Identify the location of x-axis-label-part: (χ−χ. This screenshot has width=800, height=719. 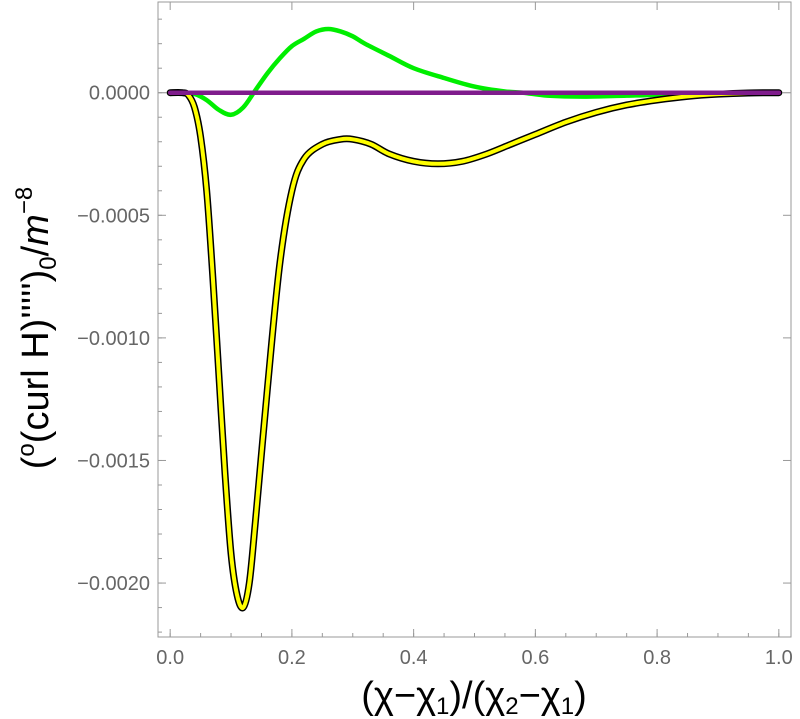
(398, 696).